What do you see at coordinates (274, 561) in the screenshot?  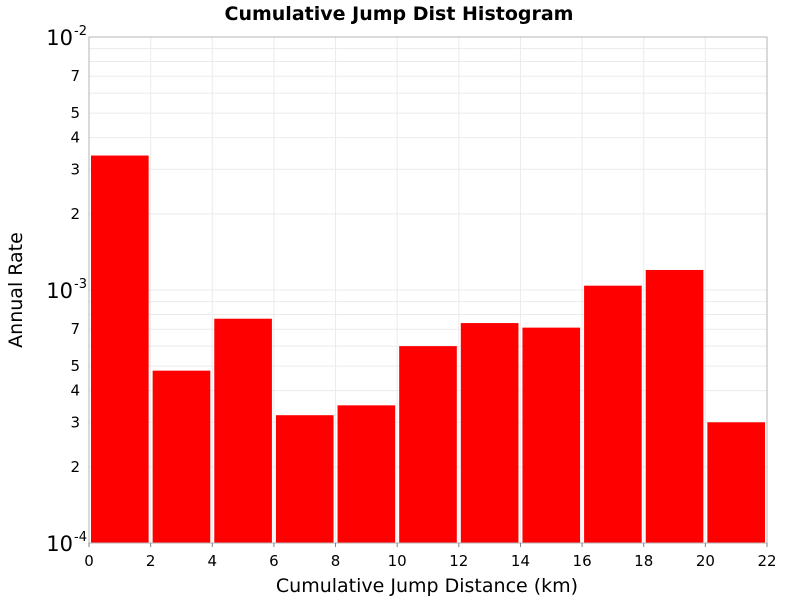 I see `x-tick-label: 6` at bounding box center [274, 561].